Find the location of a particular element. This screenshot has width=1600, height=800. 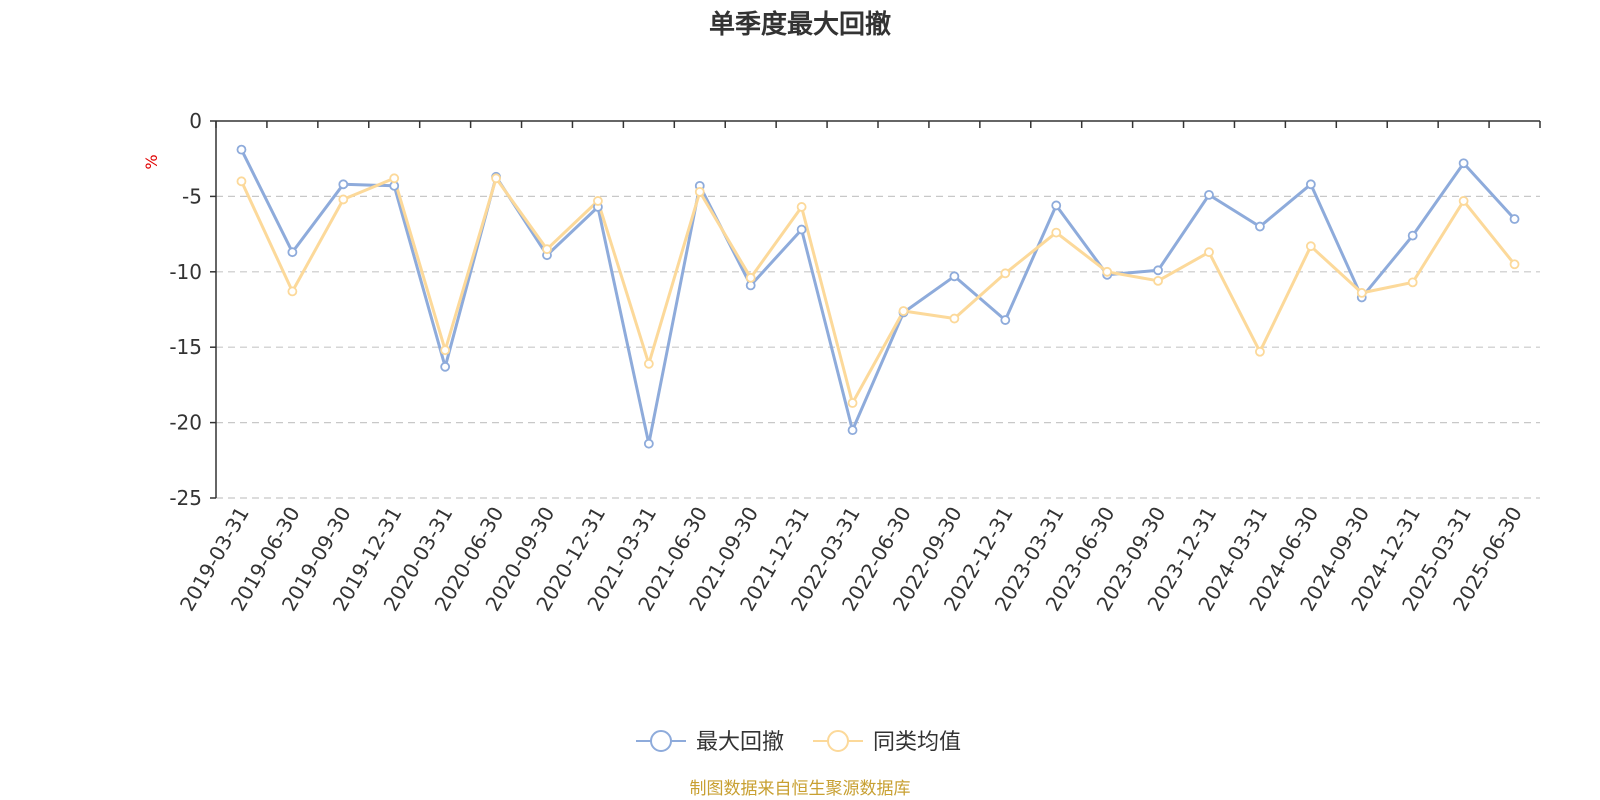

legend-item-peer-average: 同类均值 is located at coordinates (887, 742).